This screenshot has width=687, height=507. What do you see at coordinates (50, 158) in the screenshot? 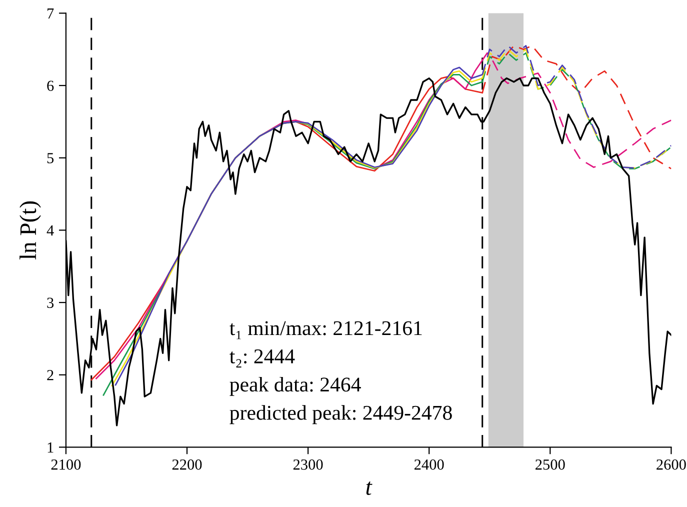
I see `y-tick-label: 5` at bounding box center [50, 158].